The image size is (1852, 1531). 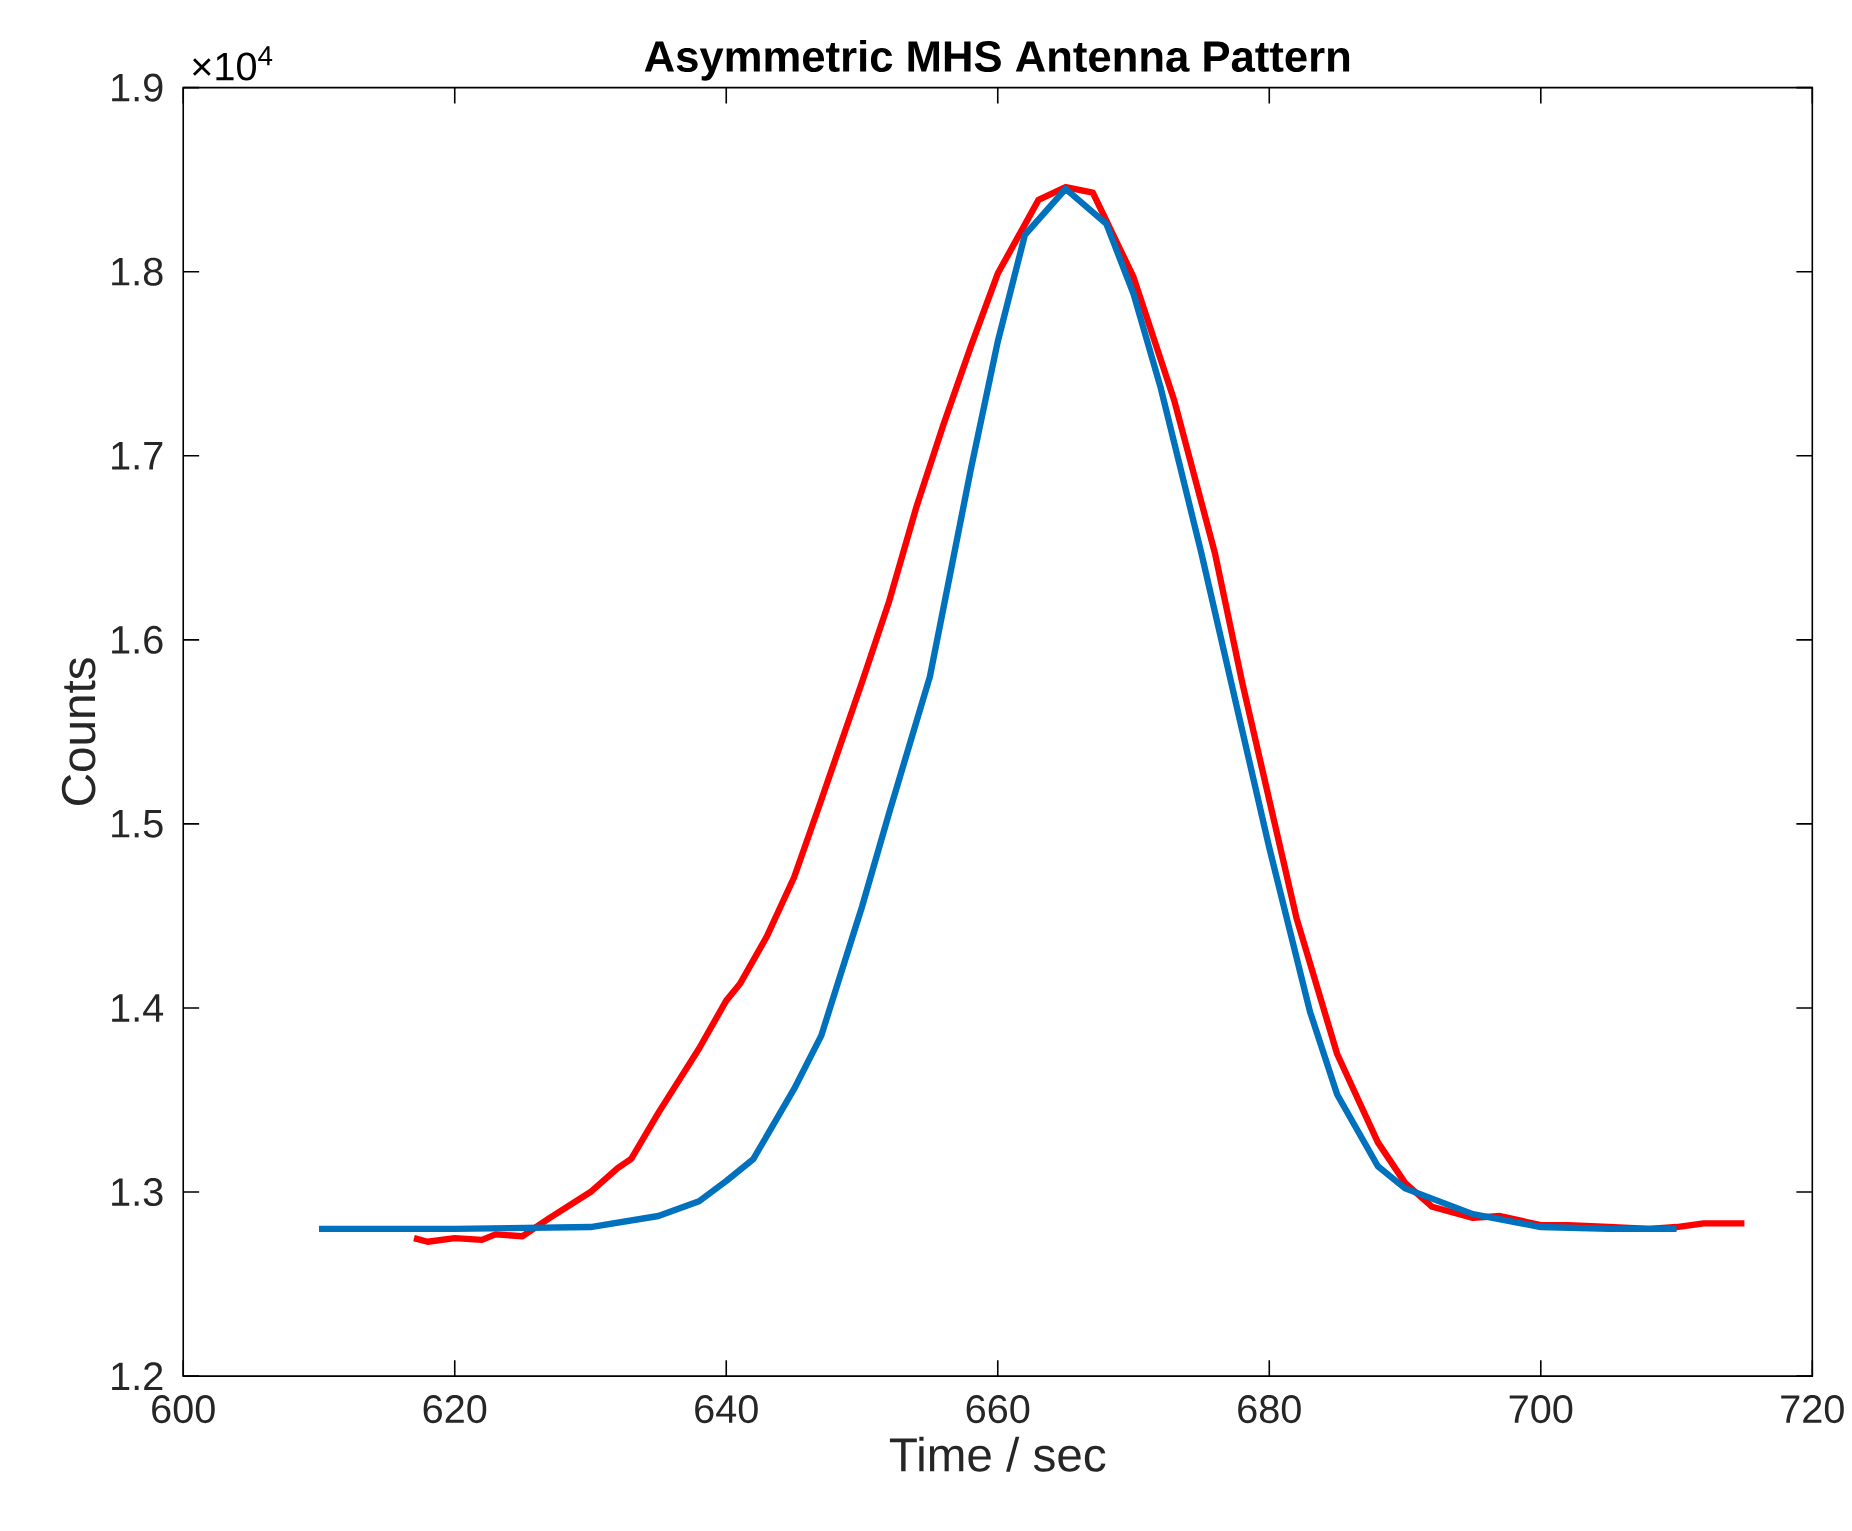 What do you see at coordinates (137, 455) in the screenshot?
I see `y-tick-label: 1.7` at bounding box center [137, 455].